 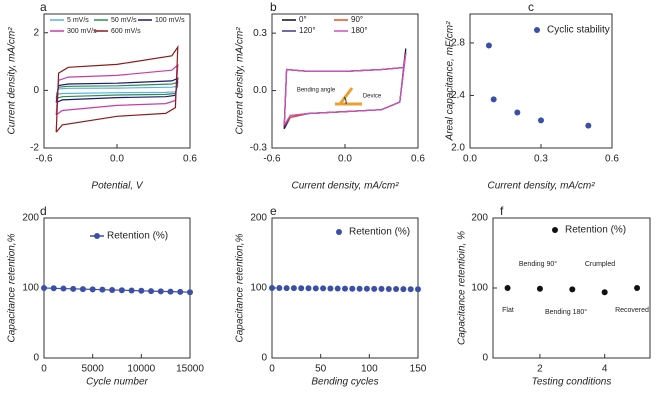 I want to click on panel-label: f, so click(x=502, y=211).